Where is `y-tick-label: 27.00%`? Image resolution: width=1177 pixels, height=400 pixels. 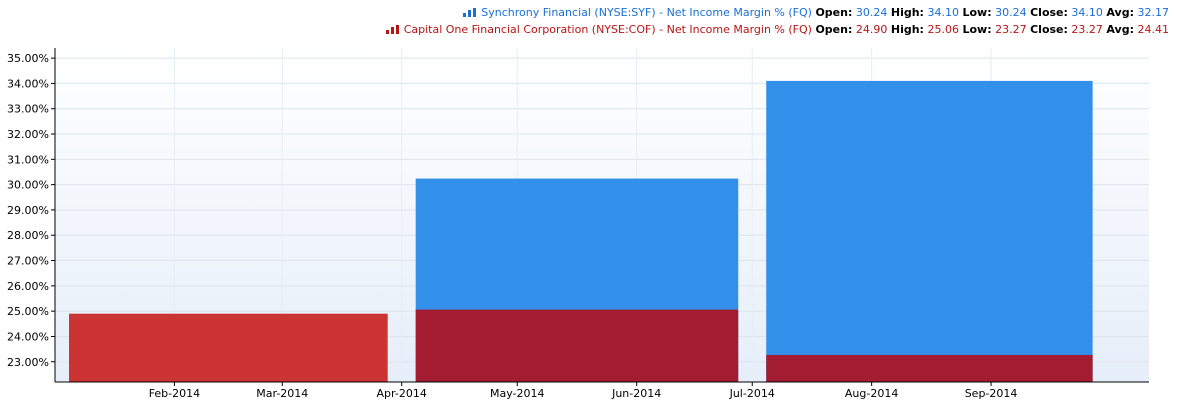 y-tick-label: 27.00% is located at coordinates (28, 261).